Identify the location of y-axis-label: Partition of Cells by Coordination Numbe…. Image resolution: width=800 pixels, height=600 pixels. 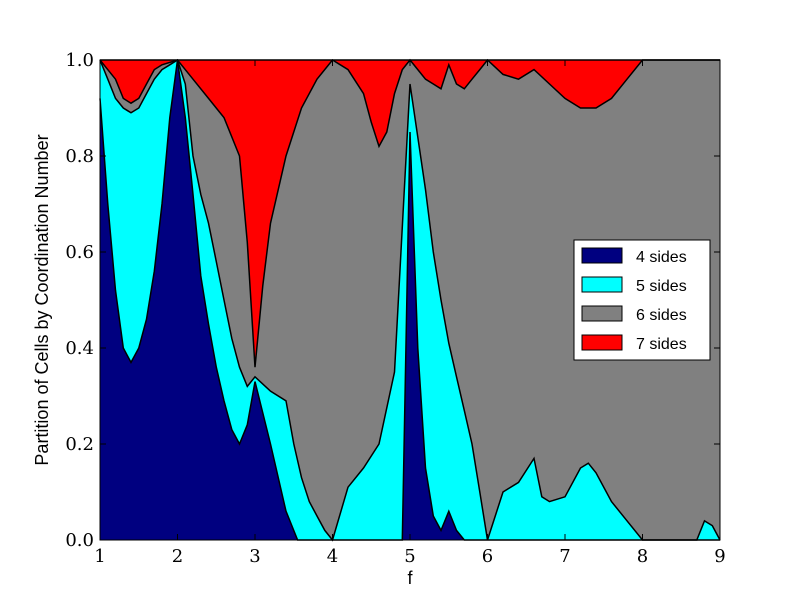
(42, 299).